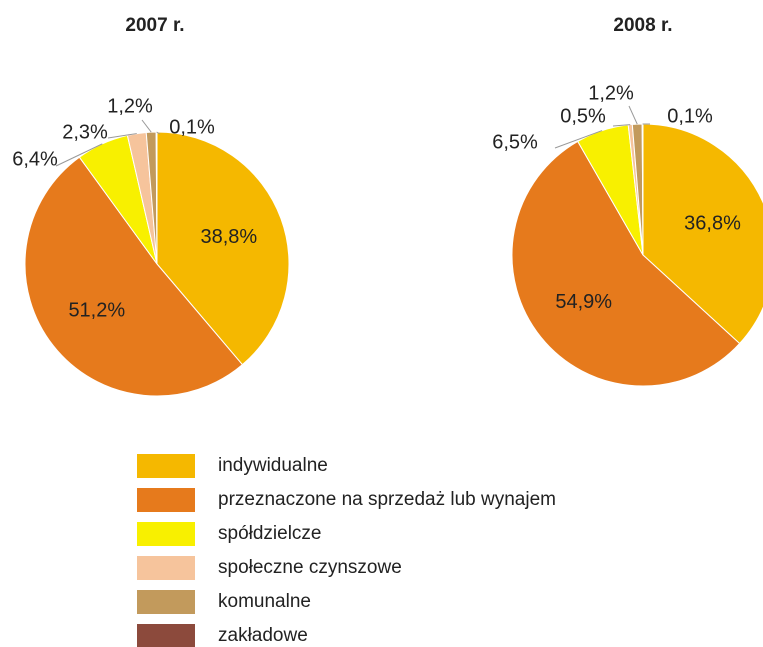 This screenshot has height=647, width=763. Describe the element at coordinates (229, 237) in the screenshot. I see `data-label: 38,8%` at that location.